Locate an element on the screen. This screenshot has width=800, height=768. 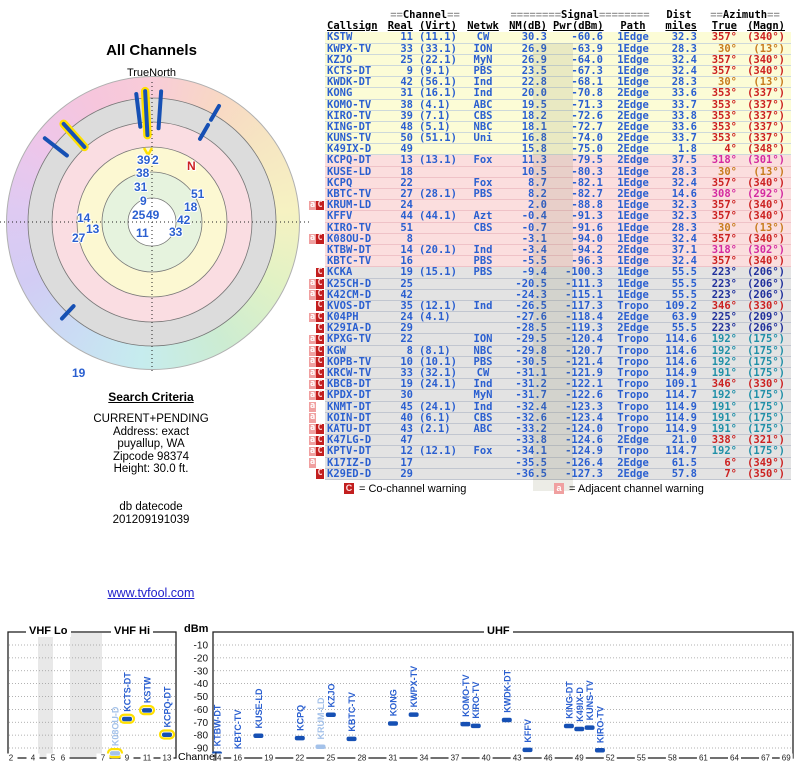
svg-text: -20 is located at coordinates (201, 658).